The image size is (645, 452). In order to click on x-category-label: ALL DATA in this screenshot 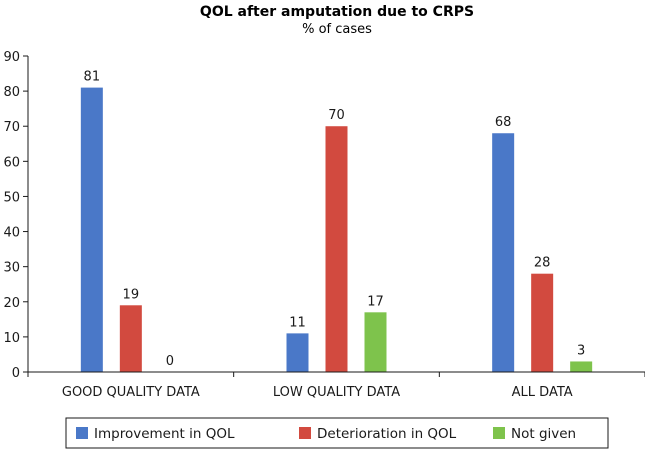, I will do `click(542, 392)`.